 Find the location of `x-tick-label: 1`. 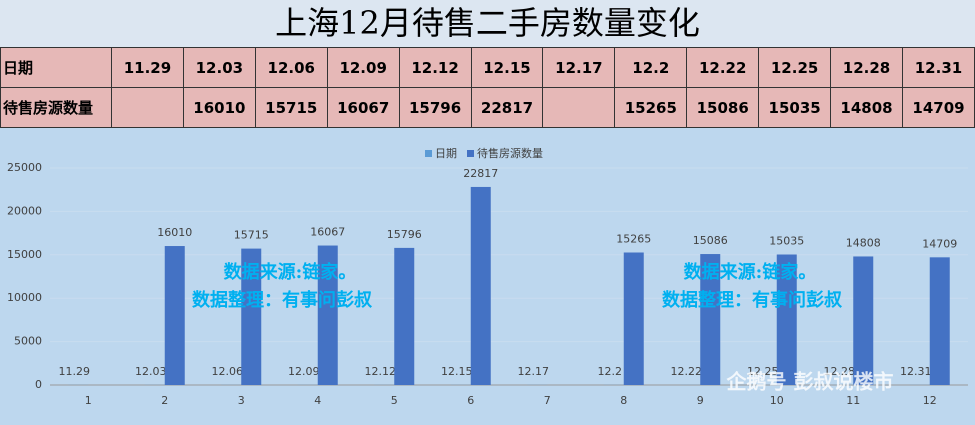

x-tick-label: 1 is located at coordinates (88, 400).